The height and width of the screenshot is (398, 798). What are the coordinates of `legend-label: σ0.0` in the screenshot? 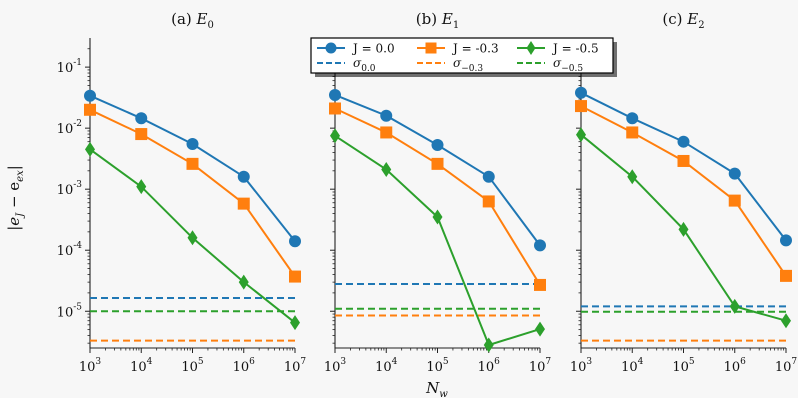 It's located at (364, 65).